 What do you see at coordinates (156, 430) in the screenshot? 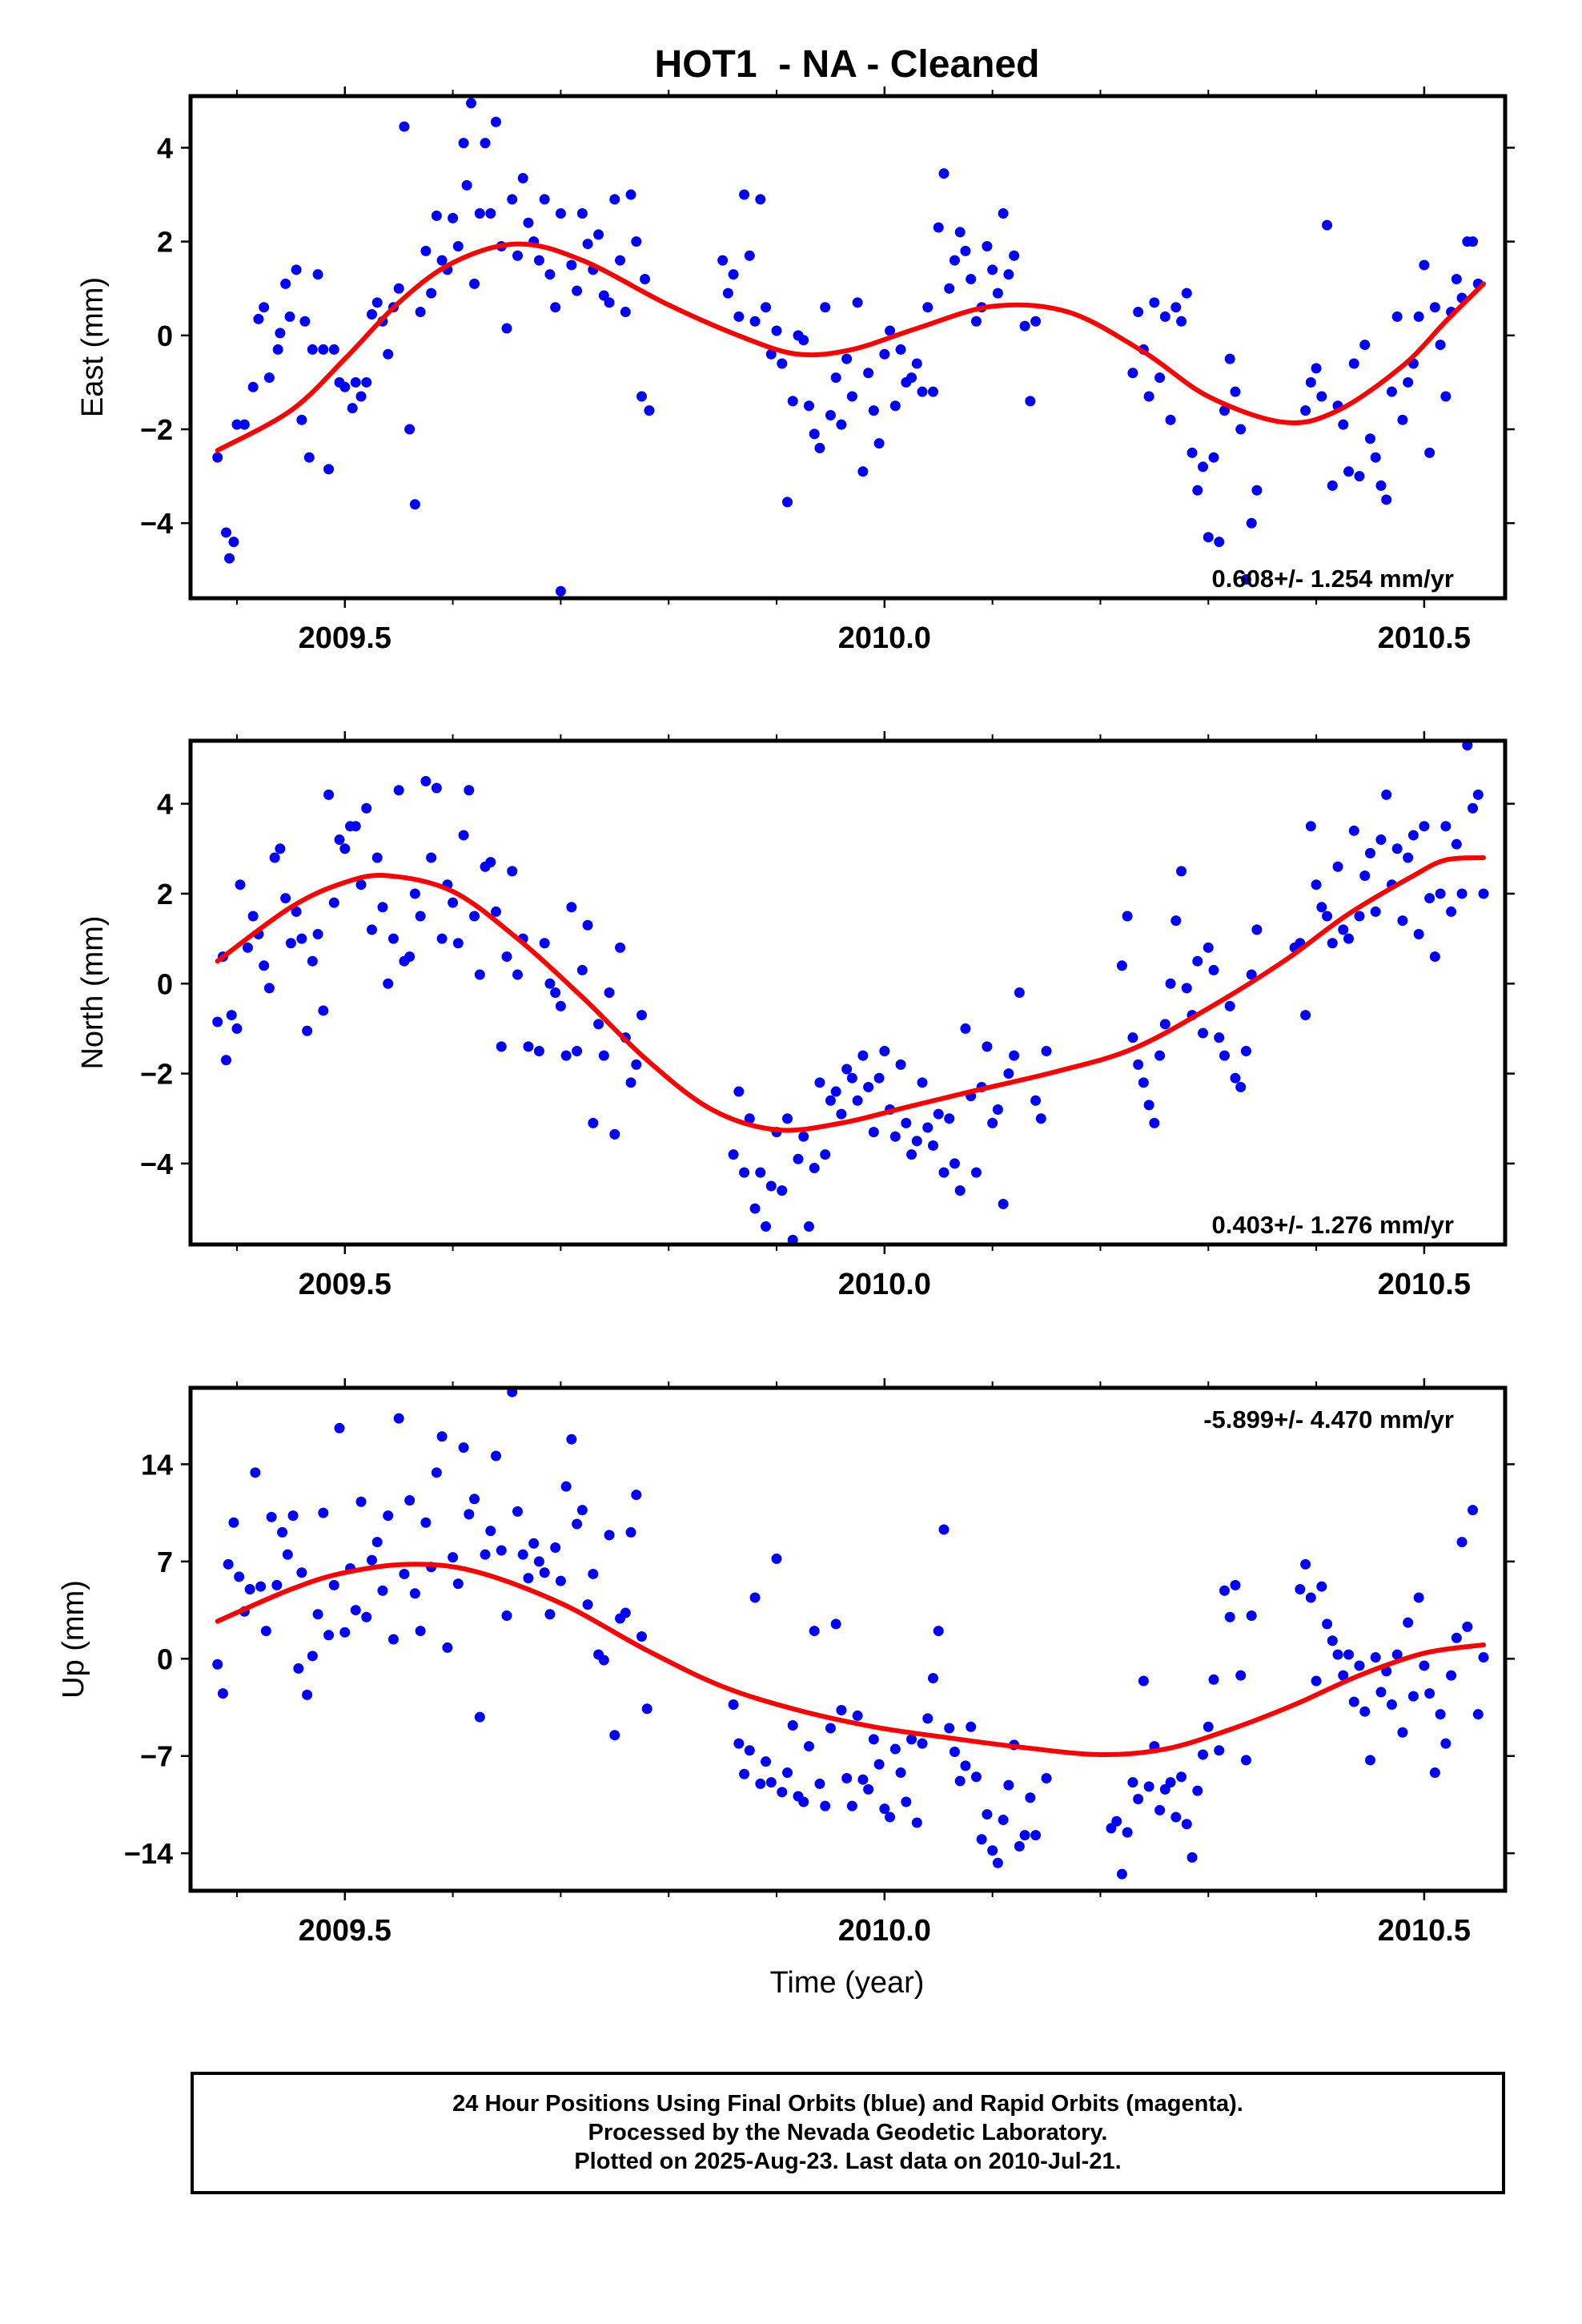
I see `y-tick-label: −2` at bounding box center [156, 430].